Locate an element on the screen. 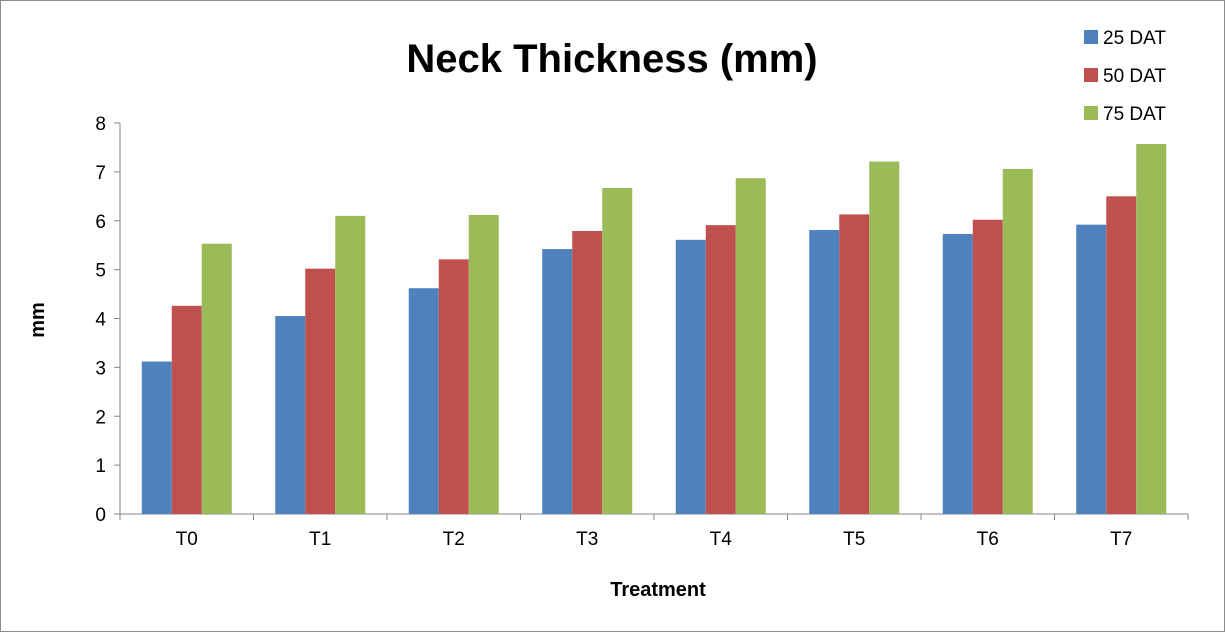 Image resolution: width=1225 pixels, height=632 pixels. bar-t5-50-dat is located at coordinates (854, 364).